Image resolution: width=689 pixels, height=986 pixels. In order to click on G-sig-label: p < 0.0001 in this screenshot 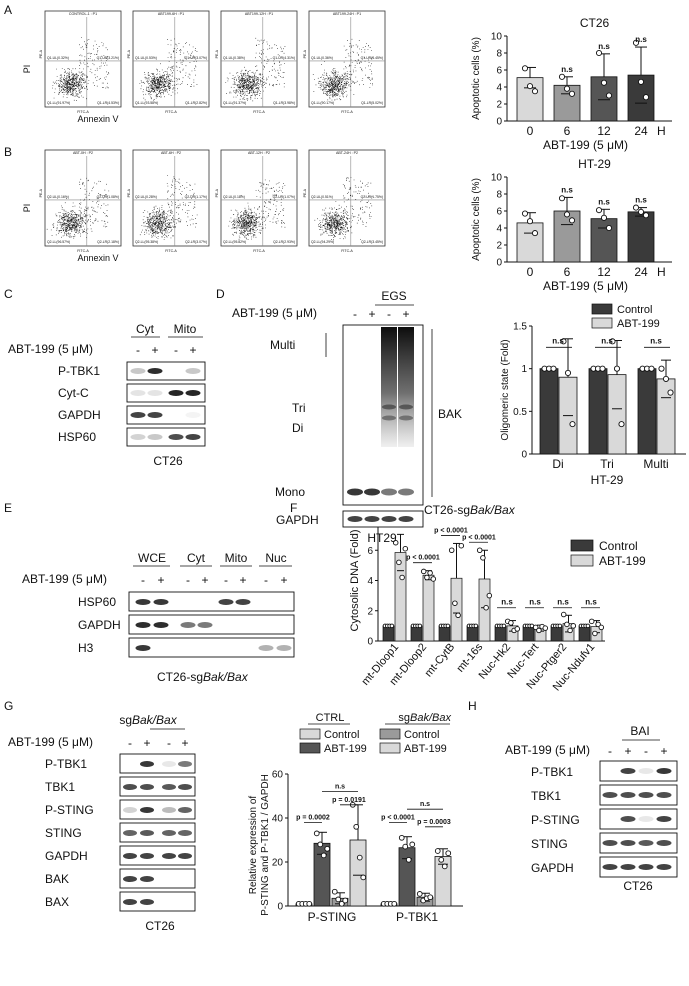, I will do `click(398, 817)`.